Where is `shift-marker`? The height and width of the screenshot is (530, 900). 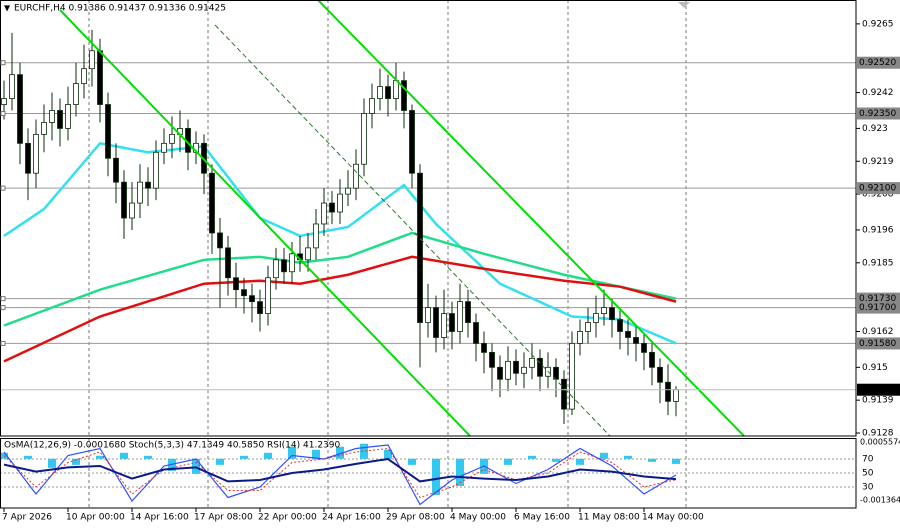
shift-marker is located at coordinates (684, 5).